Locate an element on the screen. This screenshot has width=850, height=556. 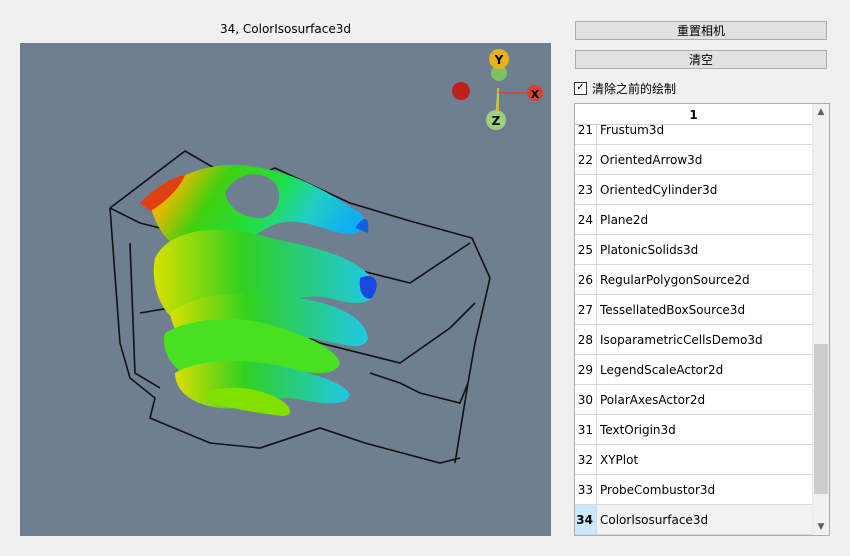
list-item: 34 ColorIsosurface3d is located at coordinates (693, 520).